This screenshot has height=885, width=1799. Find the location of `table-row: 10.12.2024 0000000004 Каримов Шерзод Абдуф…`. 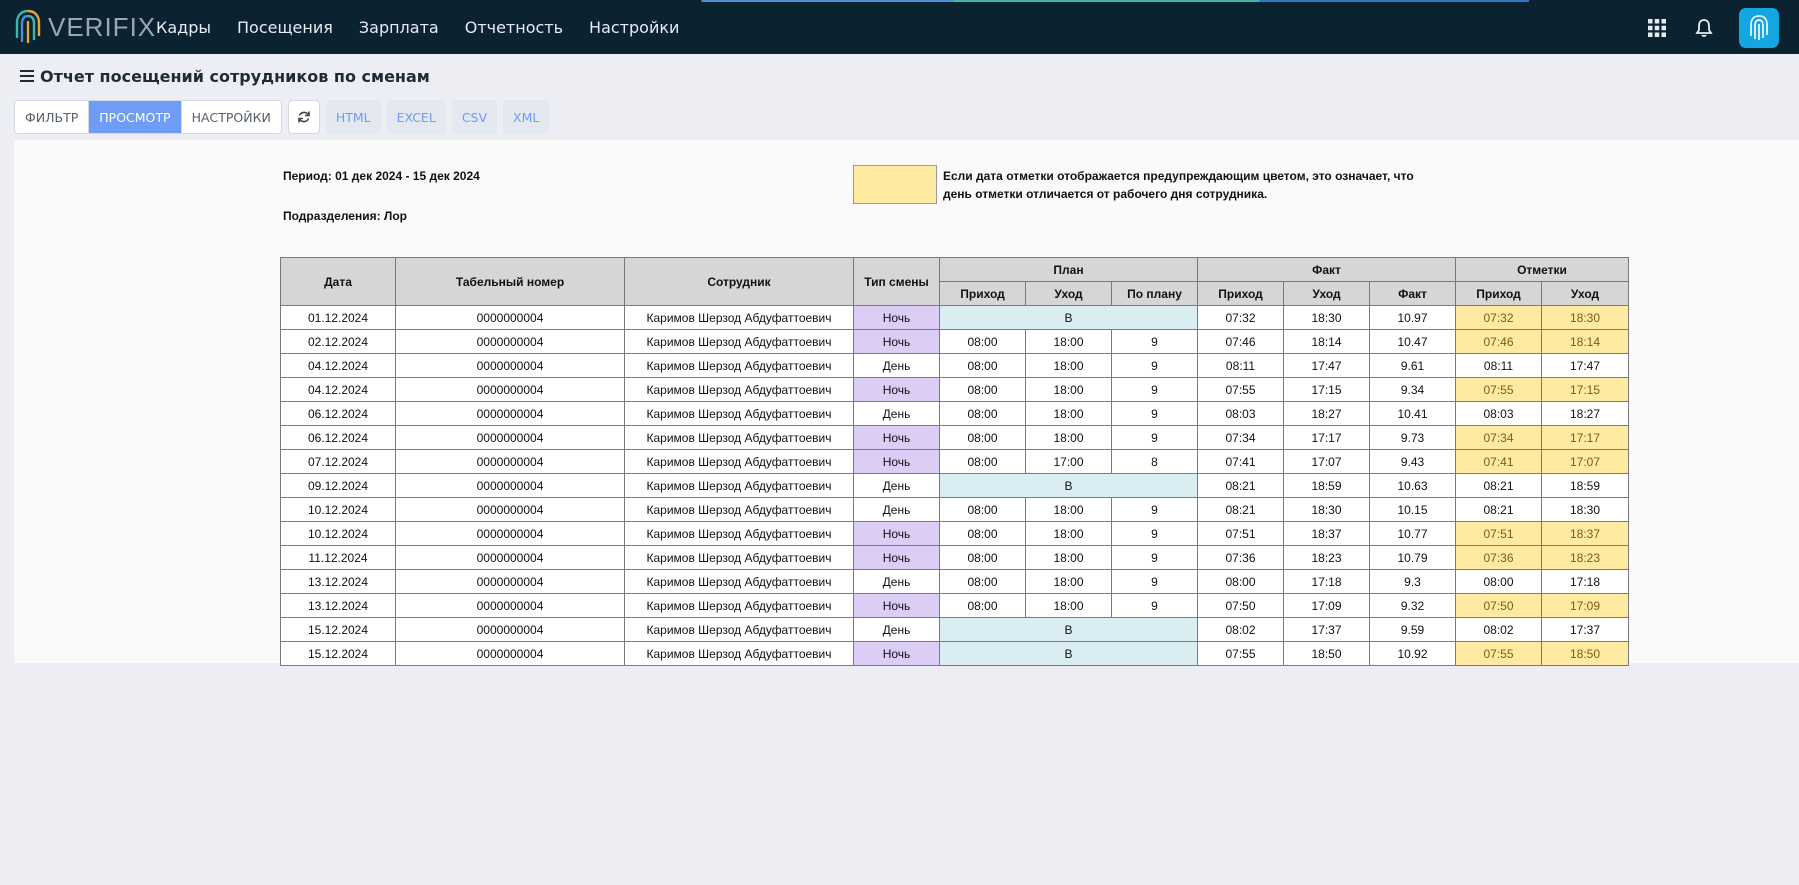

table-row: 10.12.2024 0000000004 Каримов Шерзод Абдуф… is located at coordinates (954, 533).